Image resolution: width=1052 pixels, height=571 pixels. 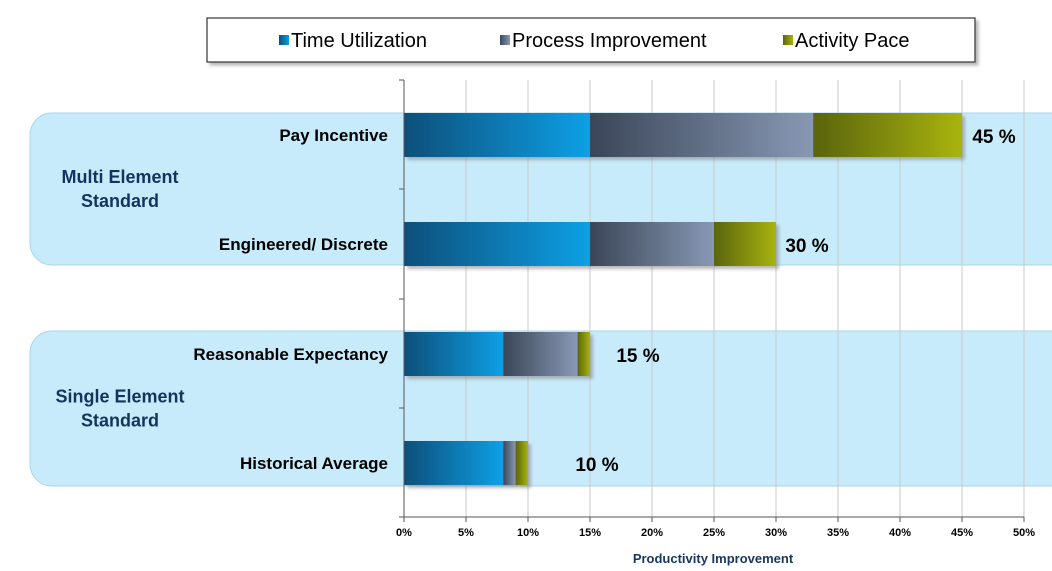 I want to click on bar-historical-average-process-improvement, so click(x=509, y=463).